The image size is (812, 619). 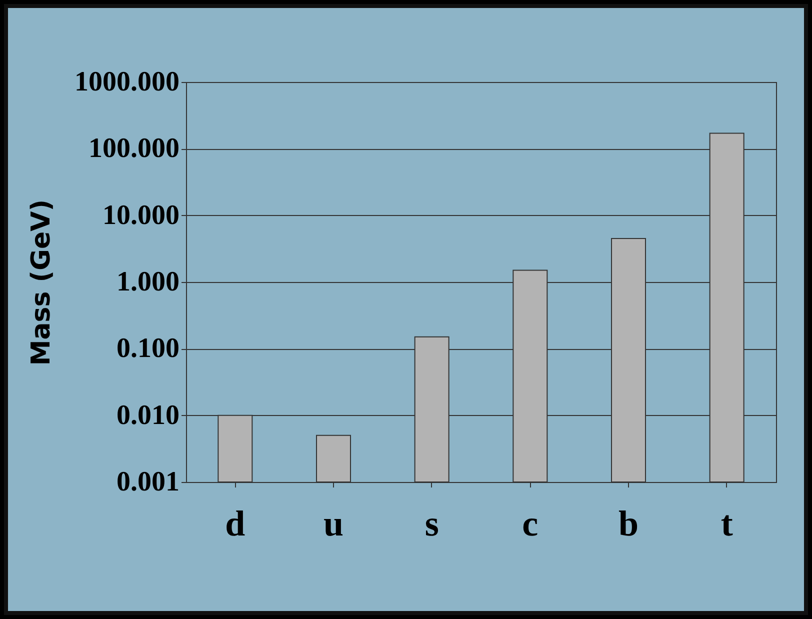 What do you see at coordinates (431, 524) in the screenshot?
I see `x-tick-label: s` at bounding box center [431, 524].